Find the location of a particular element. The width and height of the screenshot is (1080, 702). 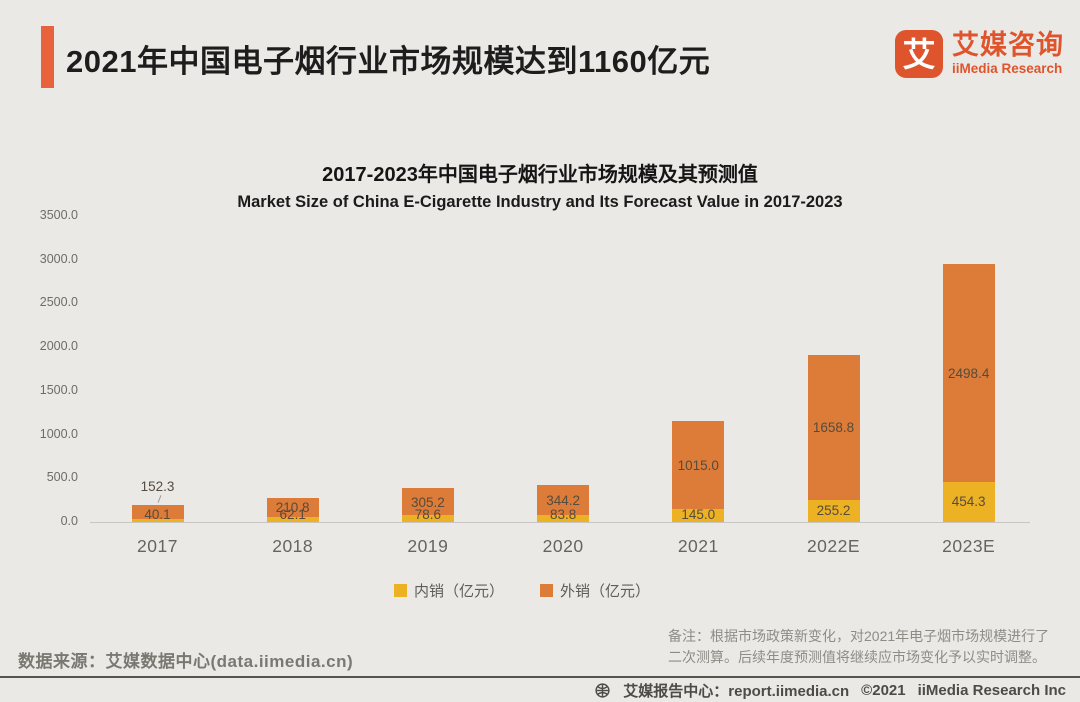

bar-label-export: 305.2 is located at coordinates (427, 502).